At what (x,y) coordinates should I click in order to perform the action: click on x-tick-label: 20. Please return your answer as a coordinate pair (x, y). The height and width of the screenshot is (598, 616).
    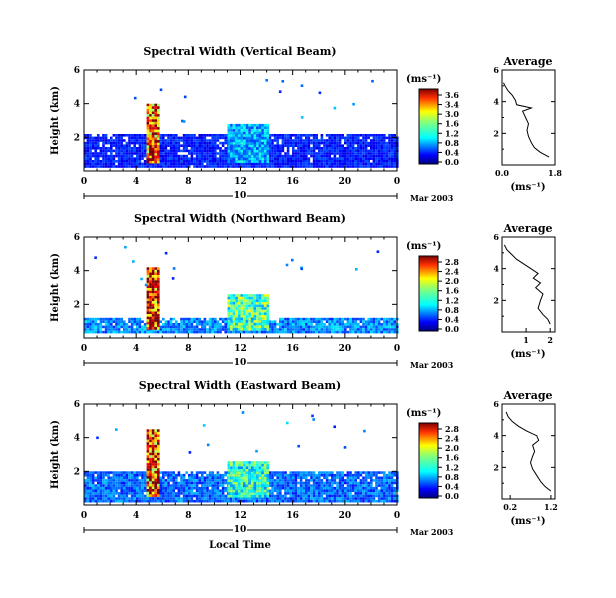
    Looking at the image, I should click on (345, 516).